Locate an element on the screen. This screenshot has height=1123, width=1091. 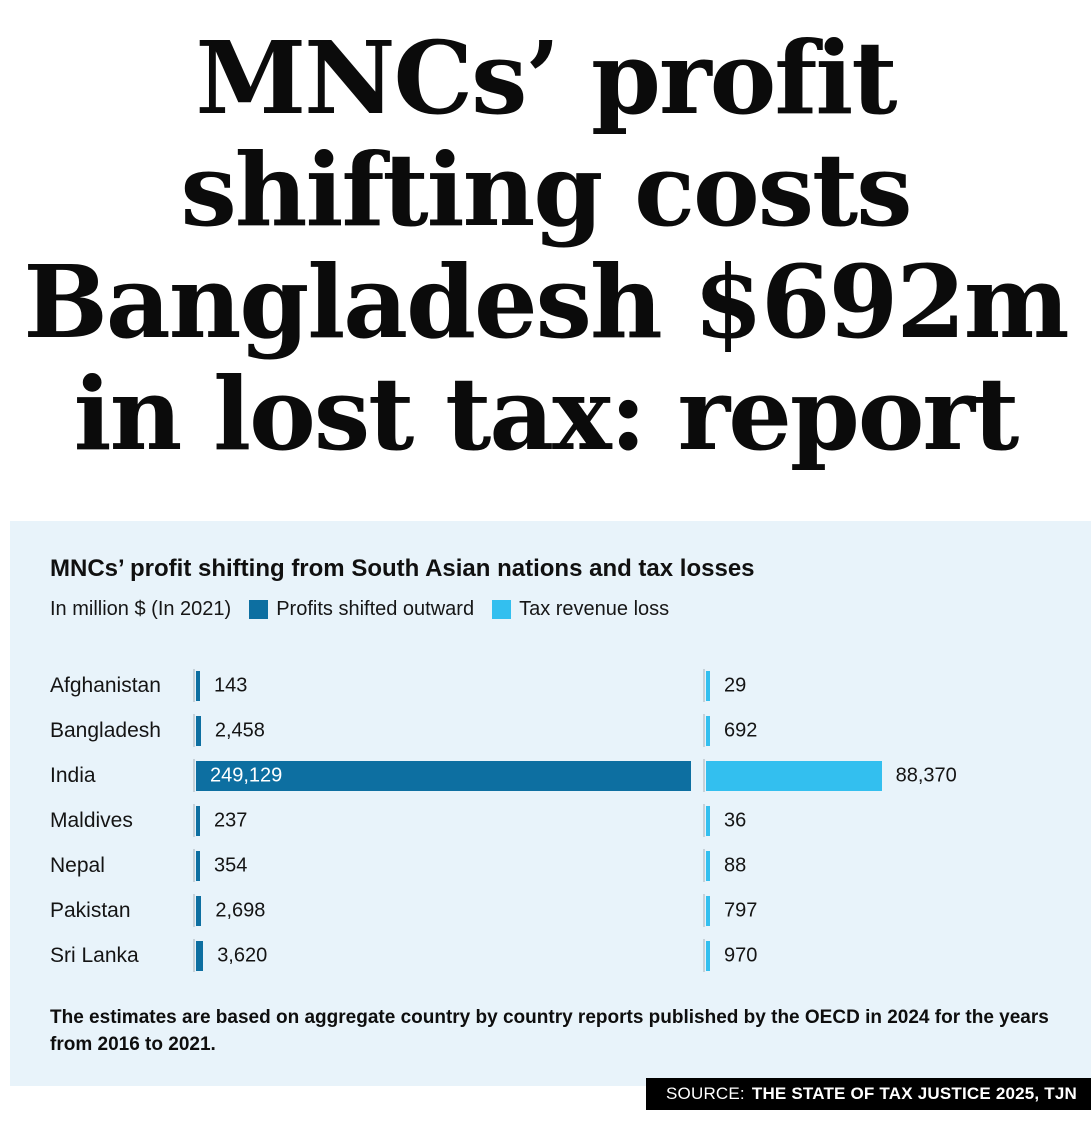
profits-shifted-cell: 249,129 is located at coordinates (448, 775).